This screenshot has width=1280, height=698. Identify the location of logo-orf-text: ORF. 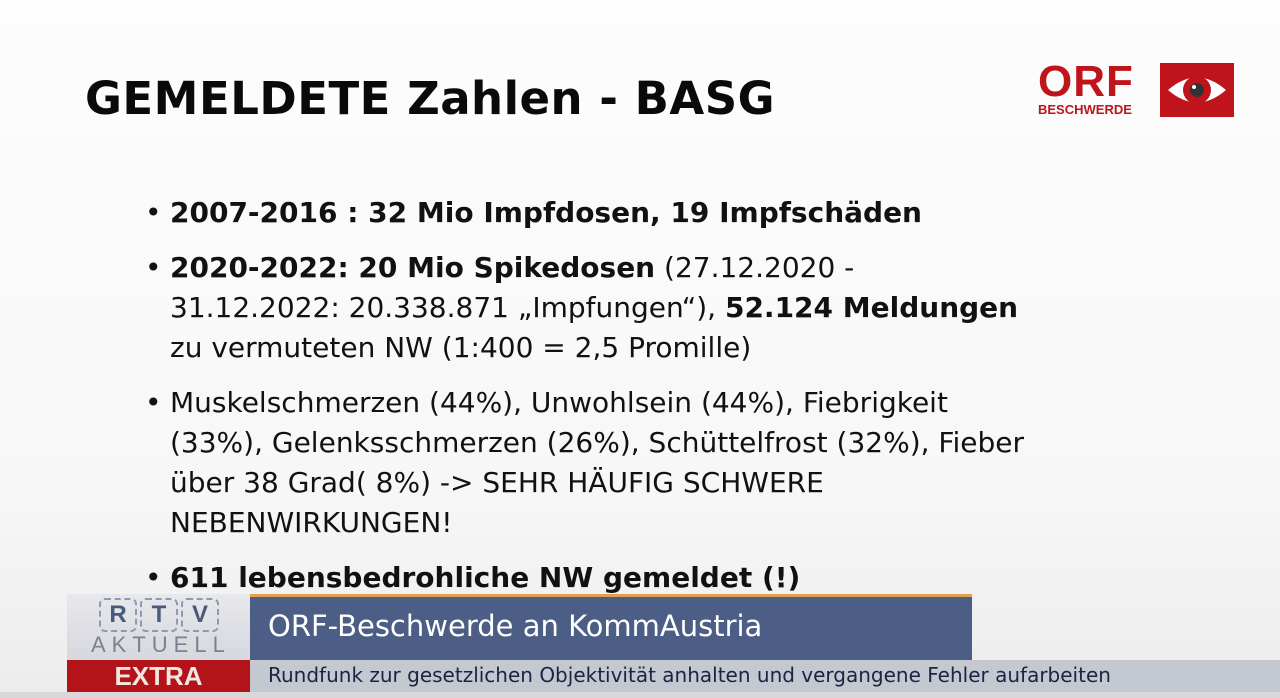
(1086, 81).